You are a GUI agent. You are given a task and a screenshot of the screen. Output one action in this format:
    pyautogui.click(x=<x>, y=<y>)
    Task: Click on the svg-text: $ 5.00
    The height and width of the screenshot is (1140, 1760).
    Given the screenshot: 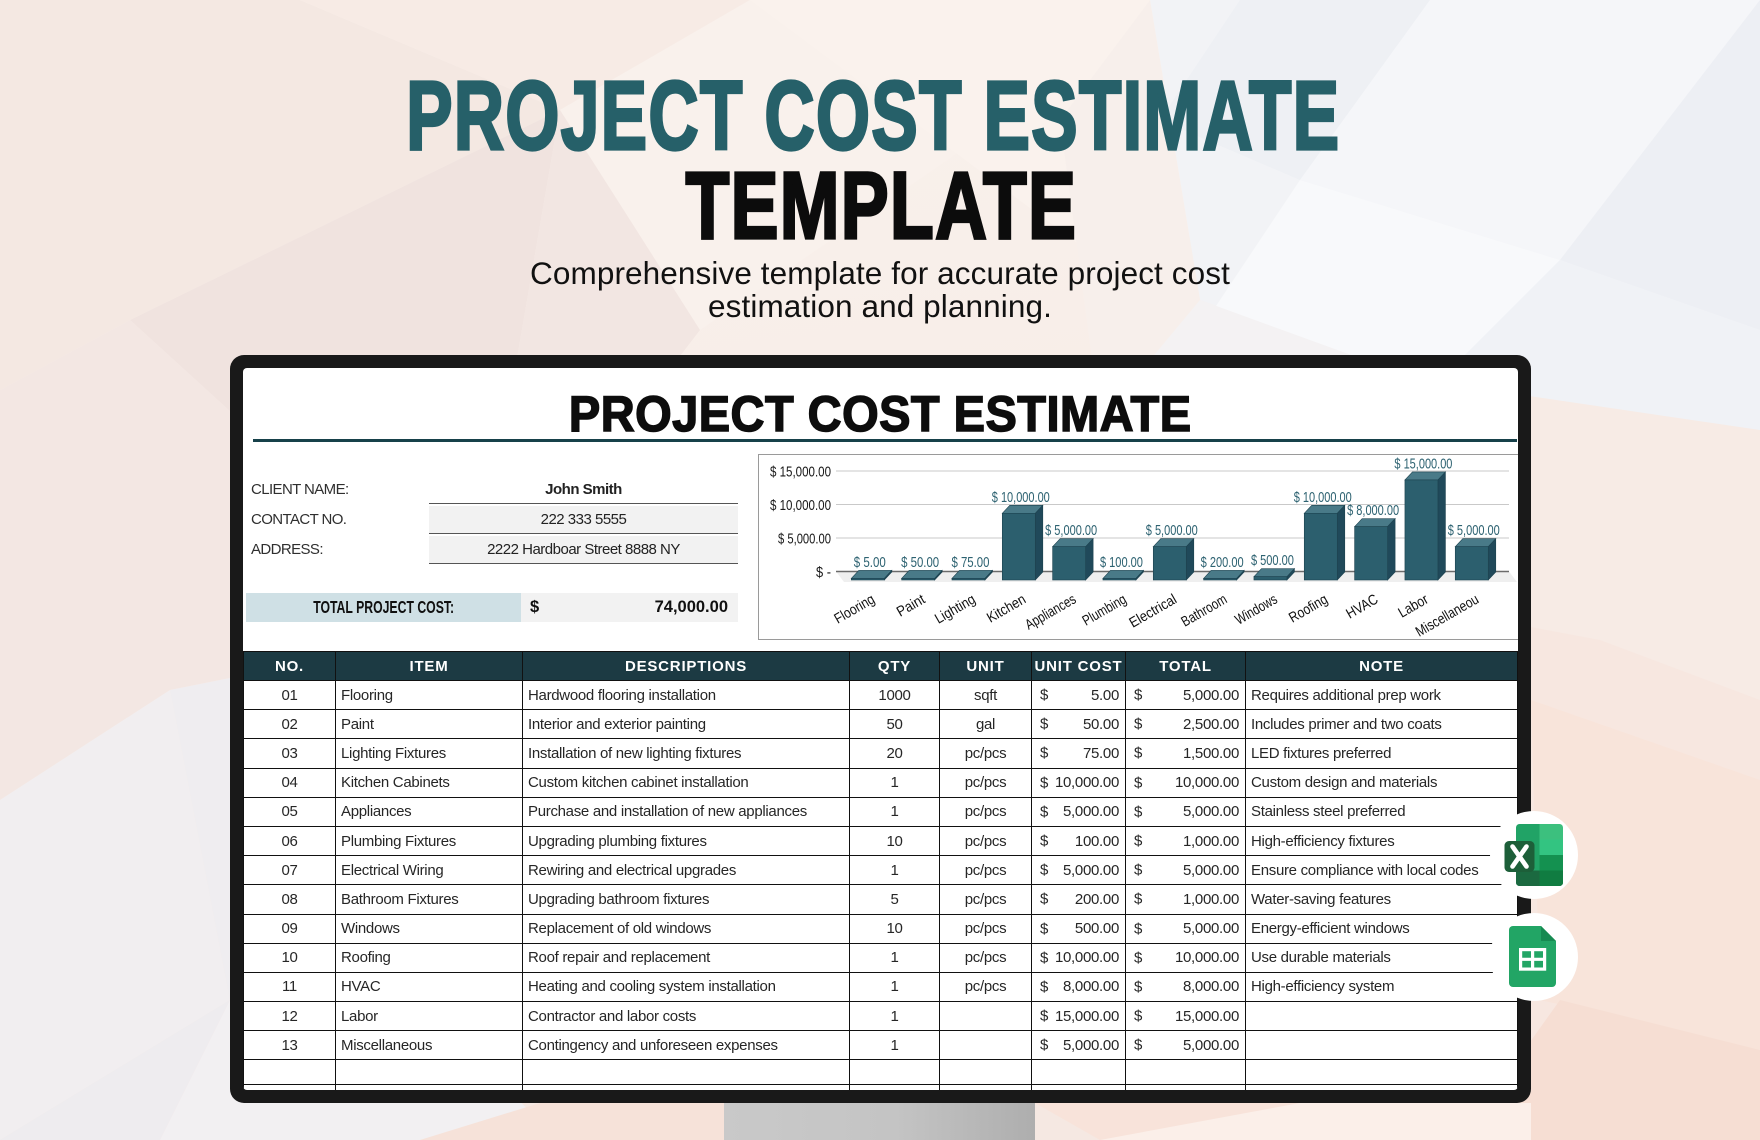 What is the action you would take?
    pyautogui.click(x=870, y=562)
    